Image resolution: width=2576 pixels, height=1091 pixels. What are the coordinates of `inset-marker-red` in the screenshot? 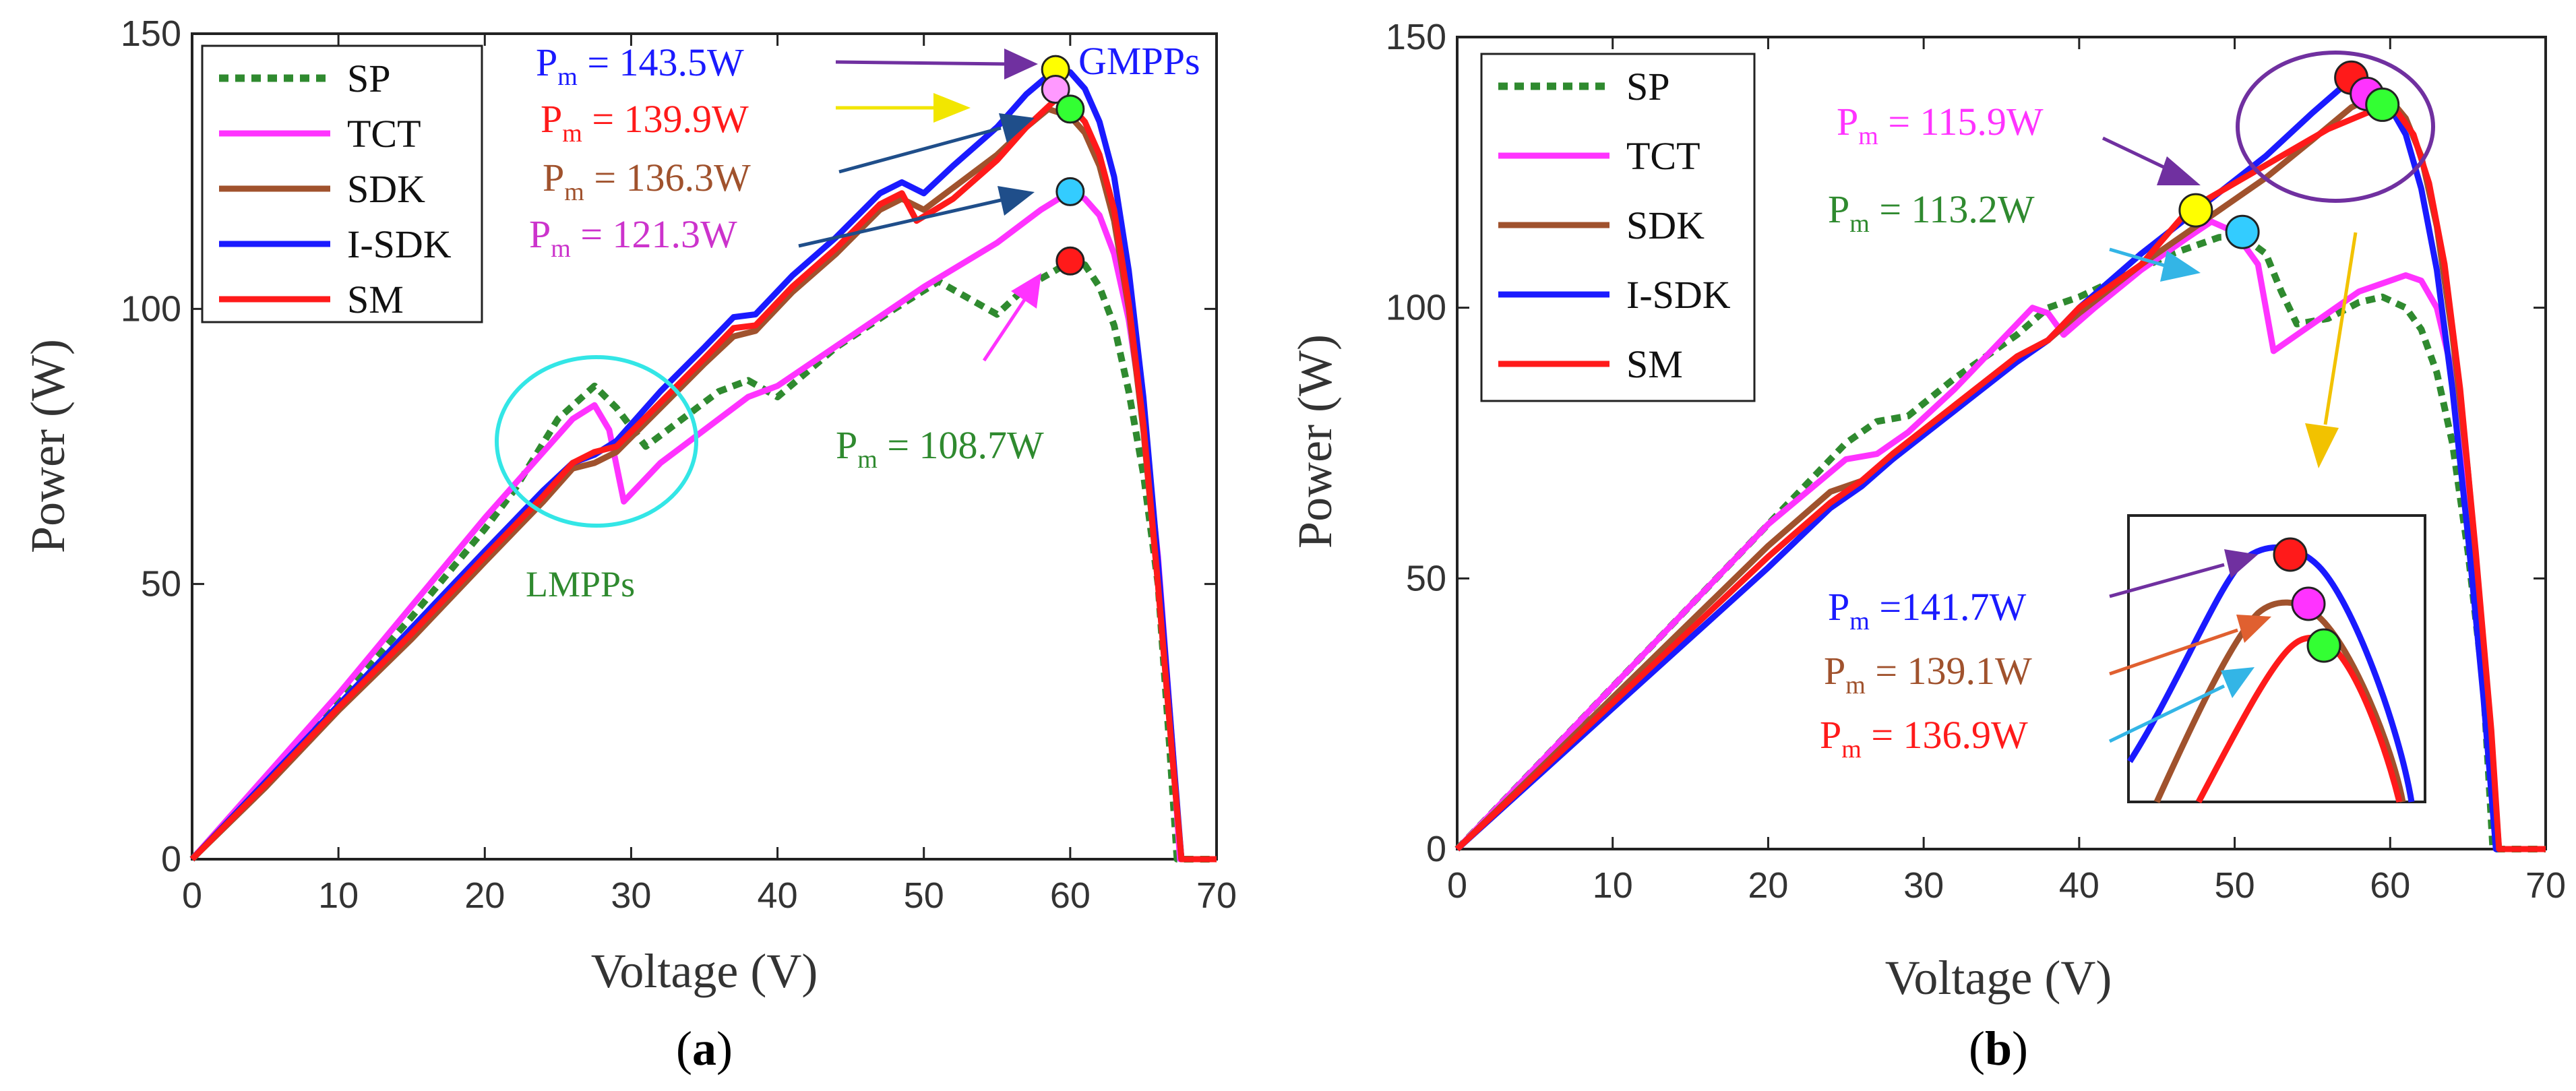 It's located at (2291, 554).